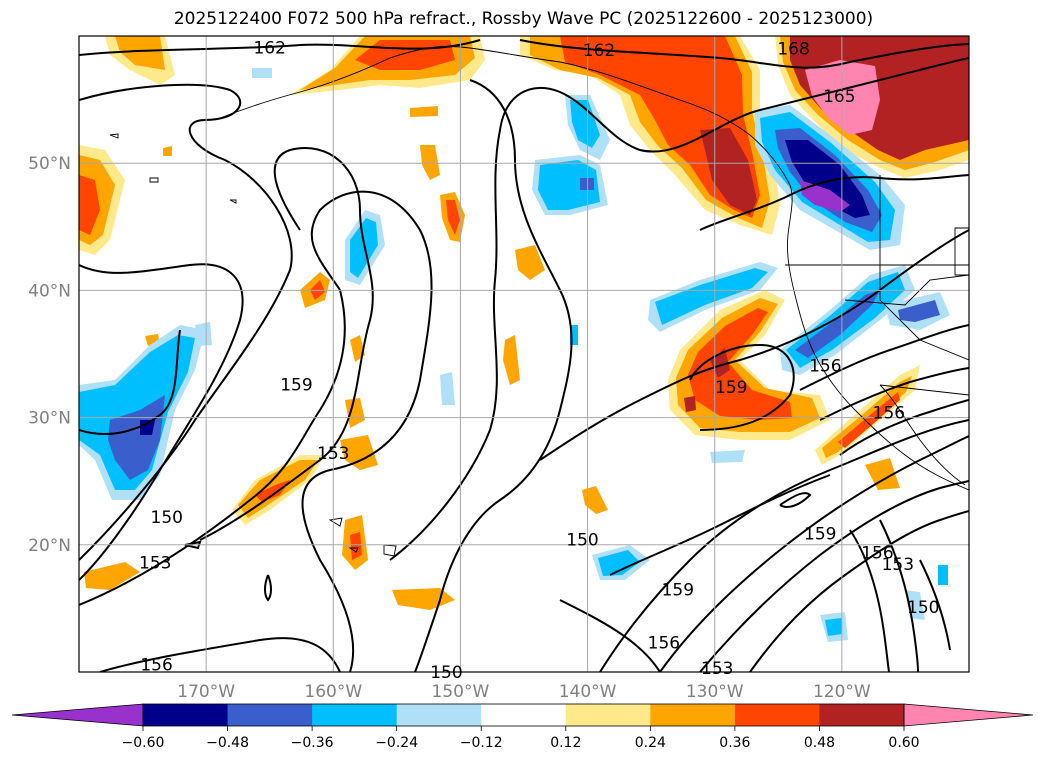 This screenshot has height=765, width=1047. Describe the element at coordinates (588, 692) in the screenshot. I see `lon-tick-label: 140°W` at that location.